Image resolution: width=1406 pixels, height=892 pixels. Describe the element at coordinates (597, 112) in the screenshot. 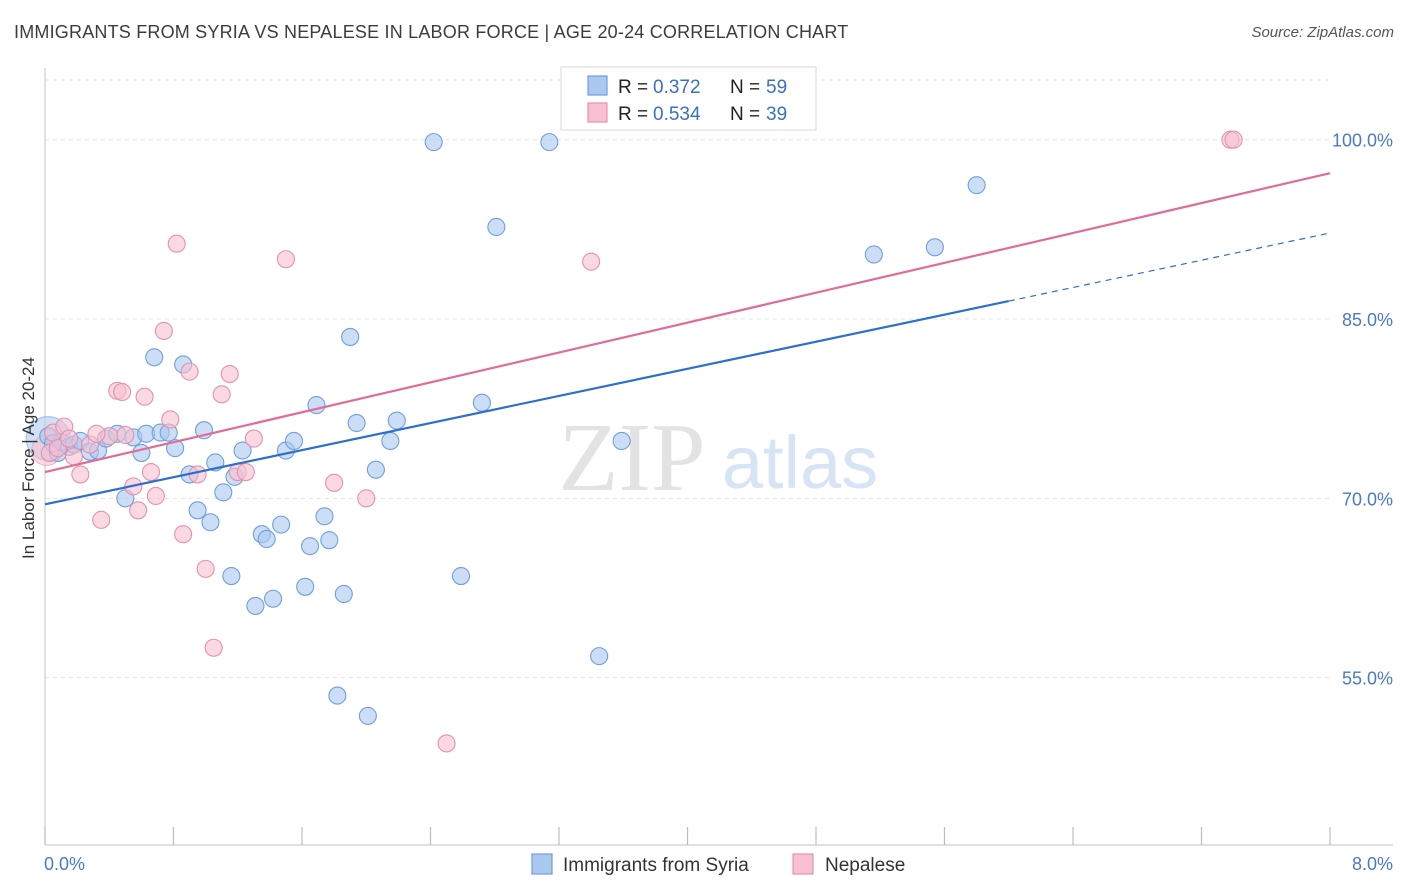

I see `legend-nepal-swatch` at that location.